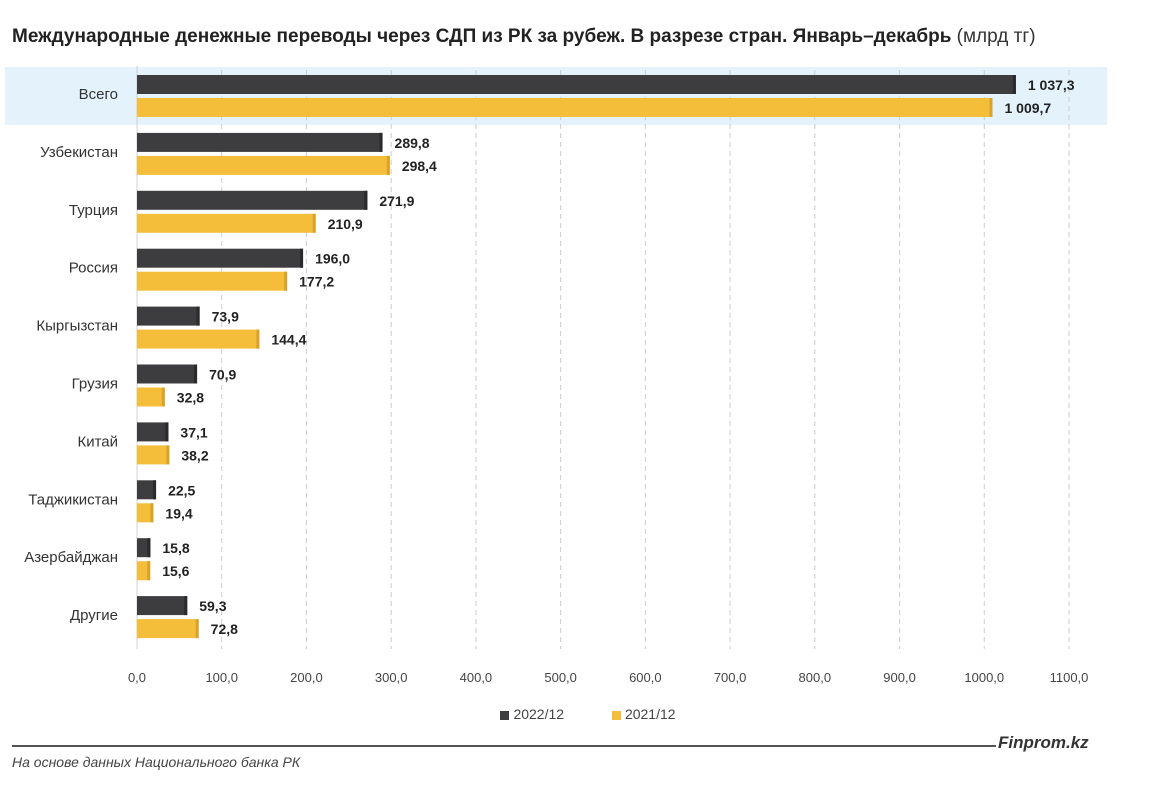  Describe the element at coordinates (79, 152) in the screenshot. I see `category-label: Узбекистан` at that location.